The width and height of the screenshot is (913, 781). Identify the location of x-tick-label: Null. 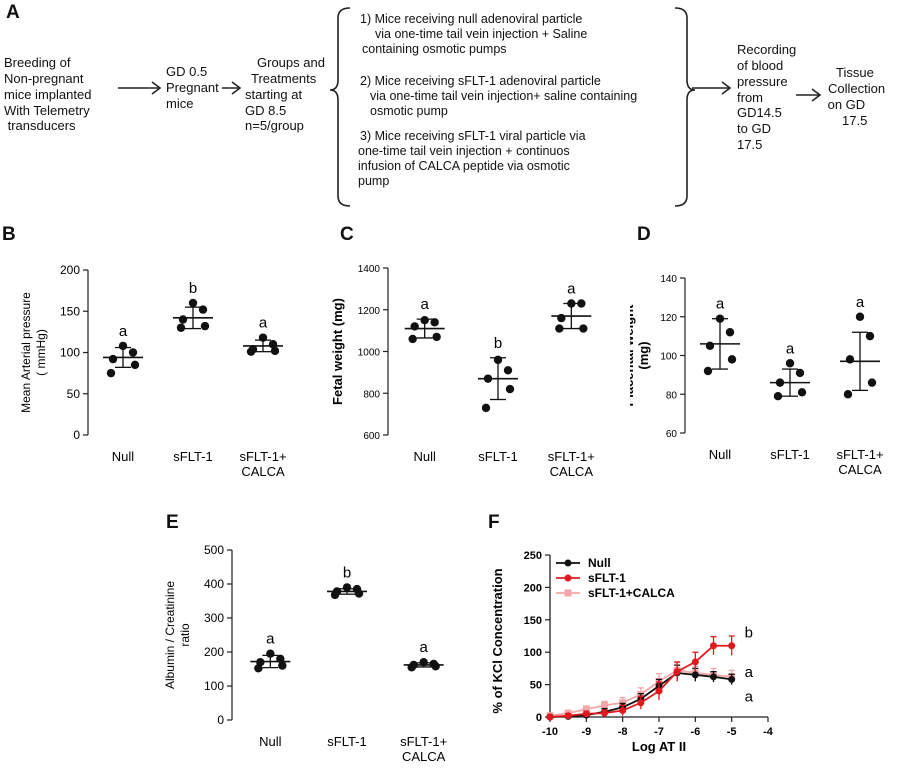
(720, 454).